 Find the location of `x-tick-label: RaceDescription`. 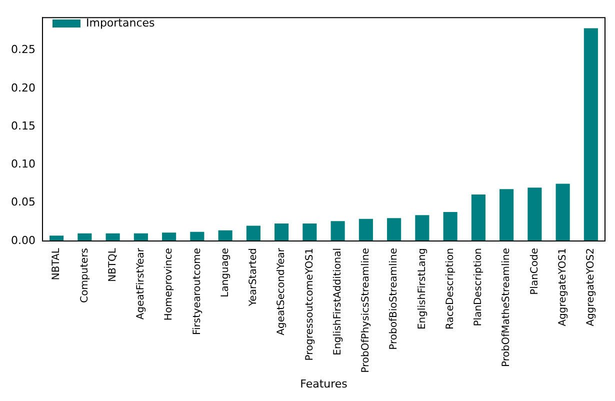

x-tick-label: RaceDescription is located at coordinates (450, 289).